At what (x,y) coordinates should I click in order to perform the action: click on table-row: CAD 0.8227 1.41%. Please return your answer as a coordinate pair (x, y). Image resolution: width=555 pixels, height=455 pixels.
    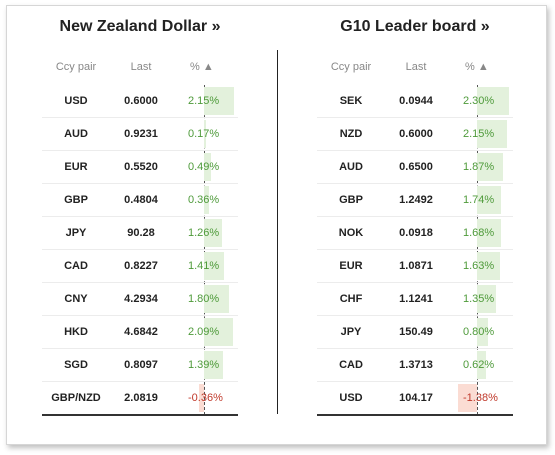
    Looking at the image, I should click on (140, 266).